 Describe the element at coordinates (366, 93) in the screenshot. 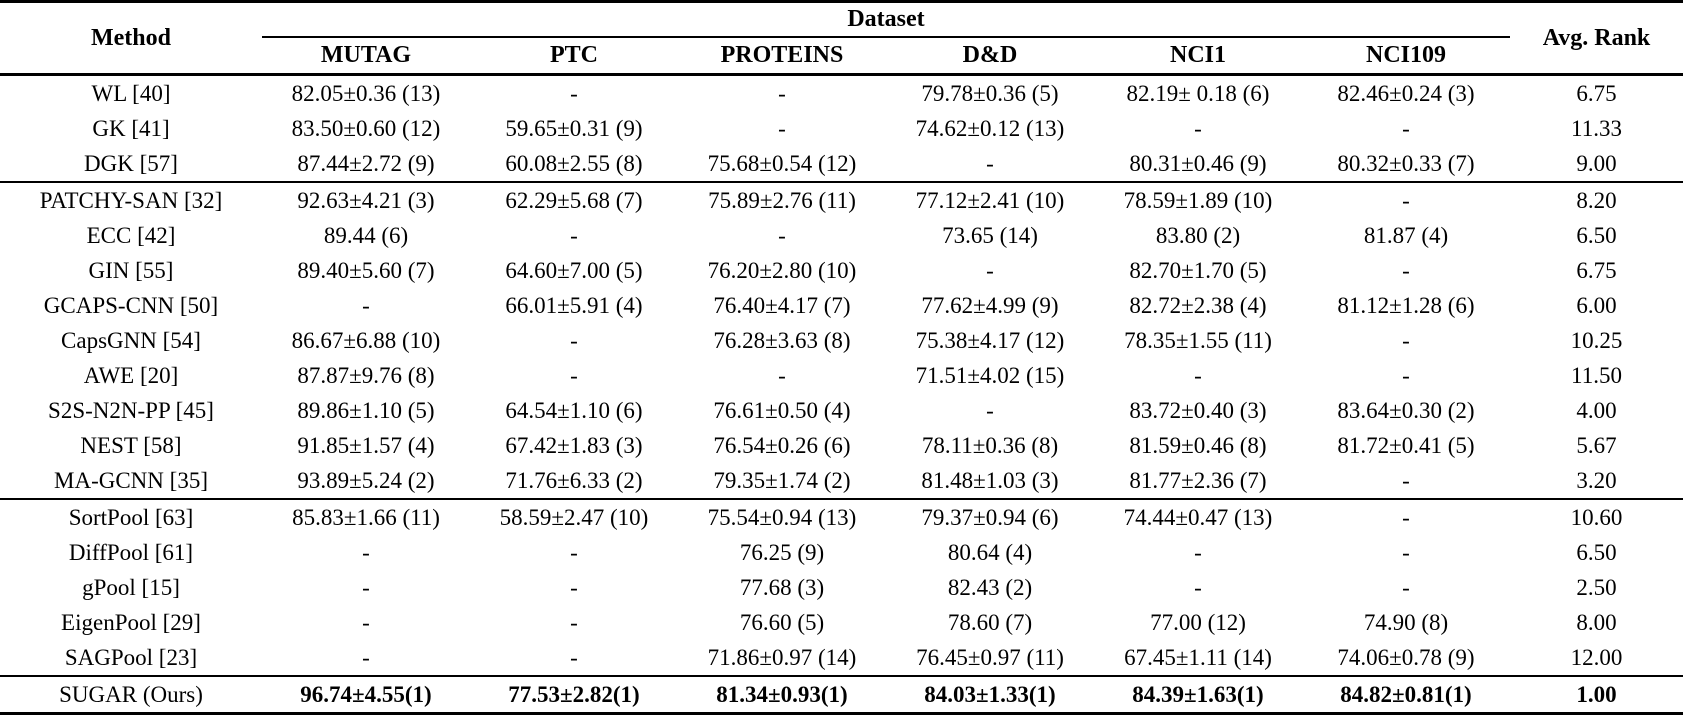

I see `value-cell: 82.05±0.36 (13)` at that location.